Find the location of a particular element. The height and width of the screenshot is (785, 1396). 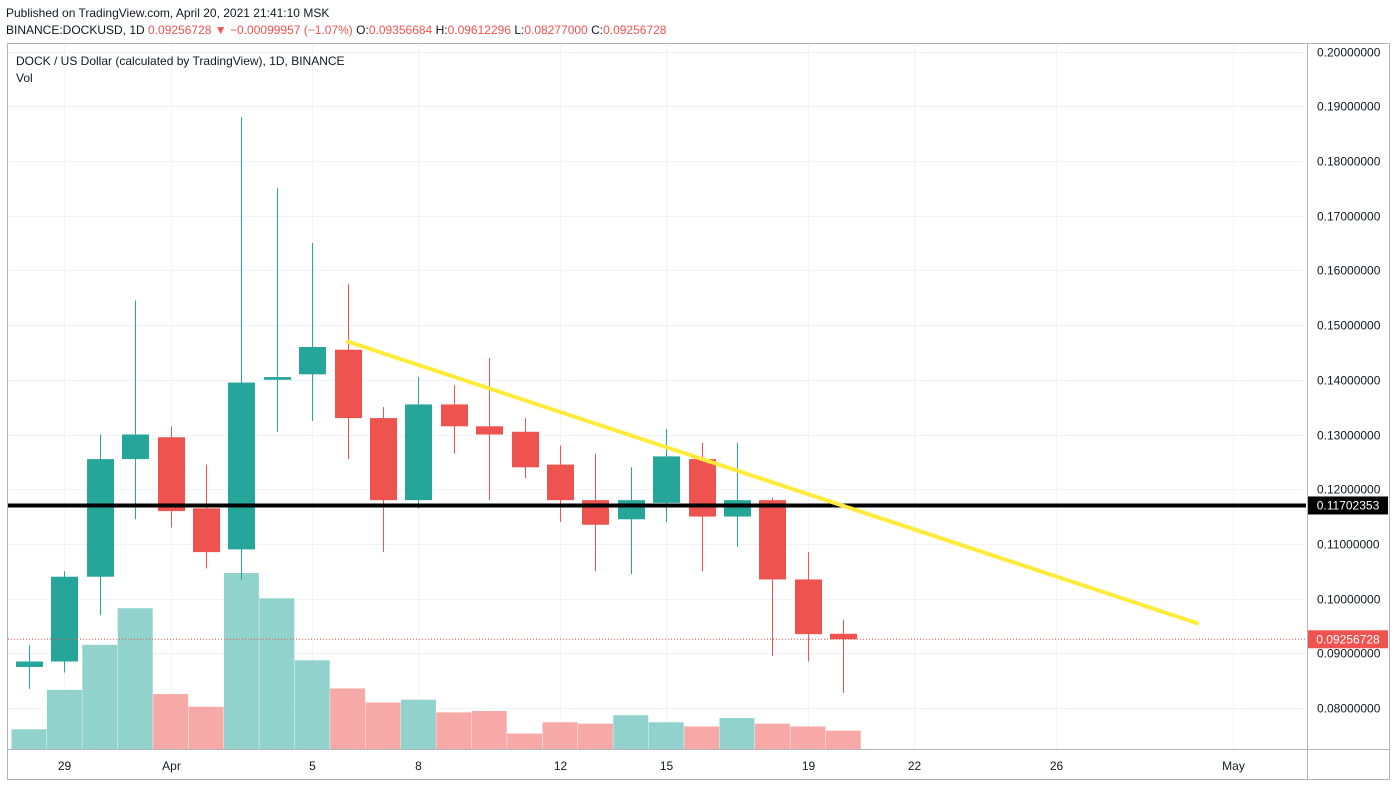

last-price-tag-label: 0.09256728 is located at coordinates (1348, 639).